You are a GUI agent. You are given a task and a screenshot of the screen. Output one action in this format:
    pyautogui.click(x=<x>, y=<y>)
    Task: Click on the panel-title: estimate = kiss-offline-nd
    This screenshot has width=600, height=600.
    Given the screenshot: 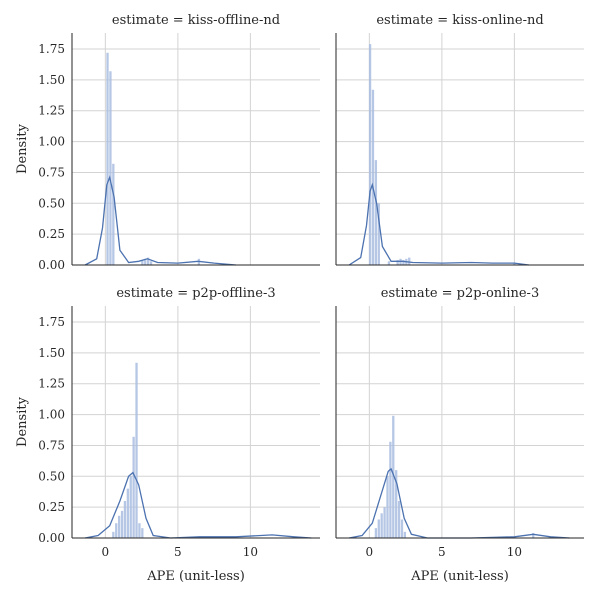 What is the action you would take?
    pyautogui.click(x=196, y=20)
    